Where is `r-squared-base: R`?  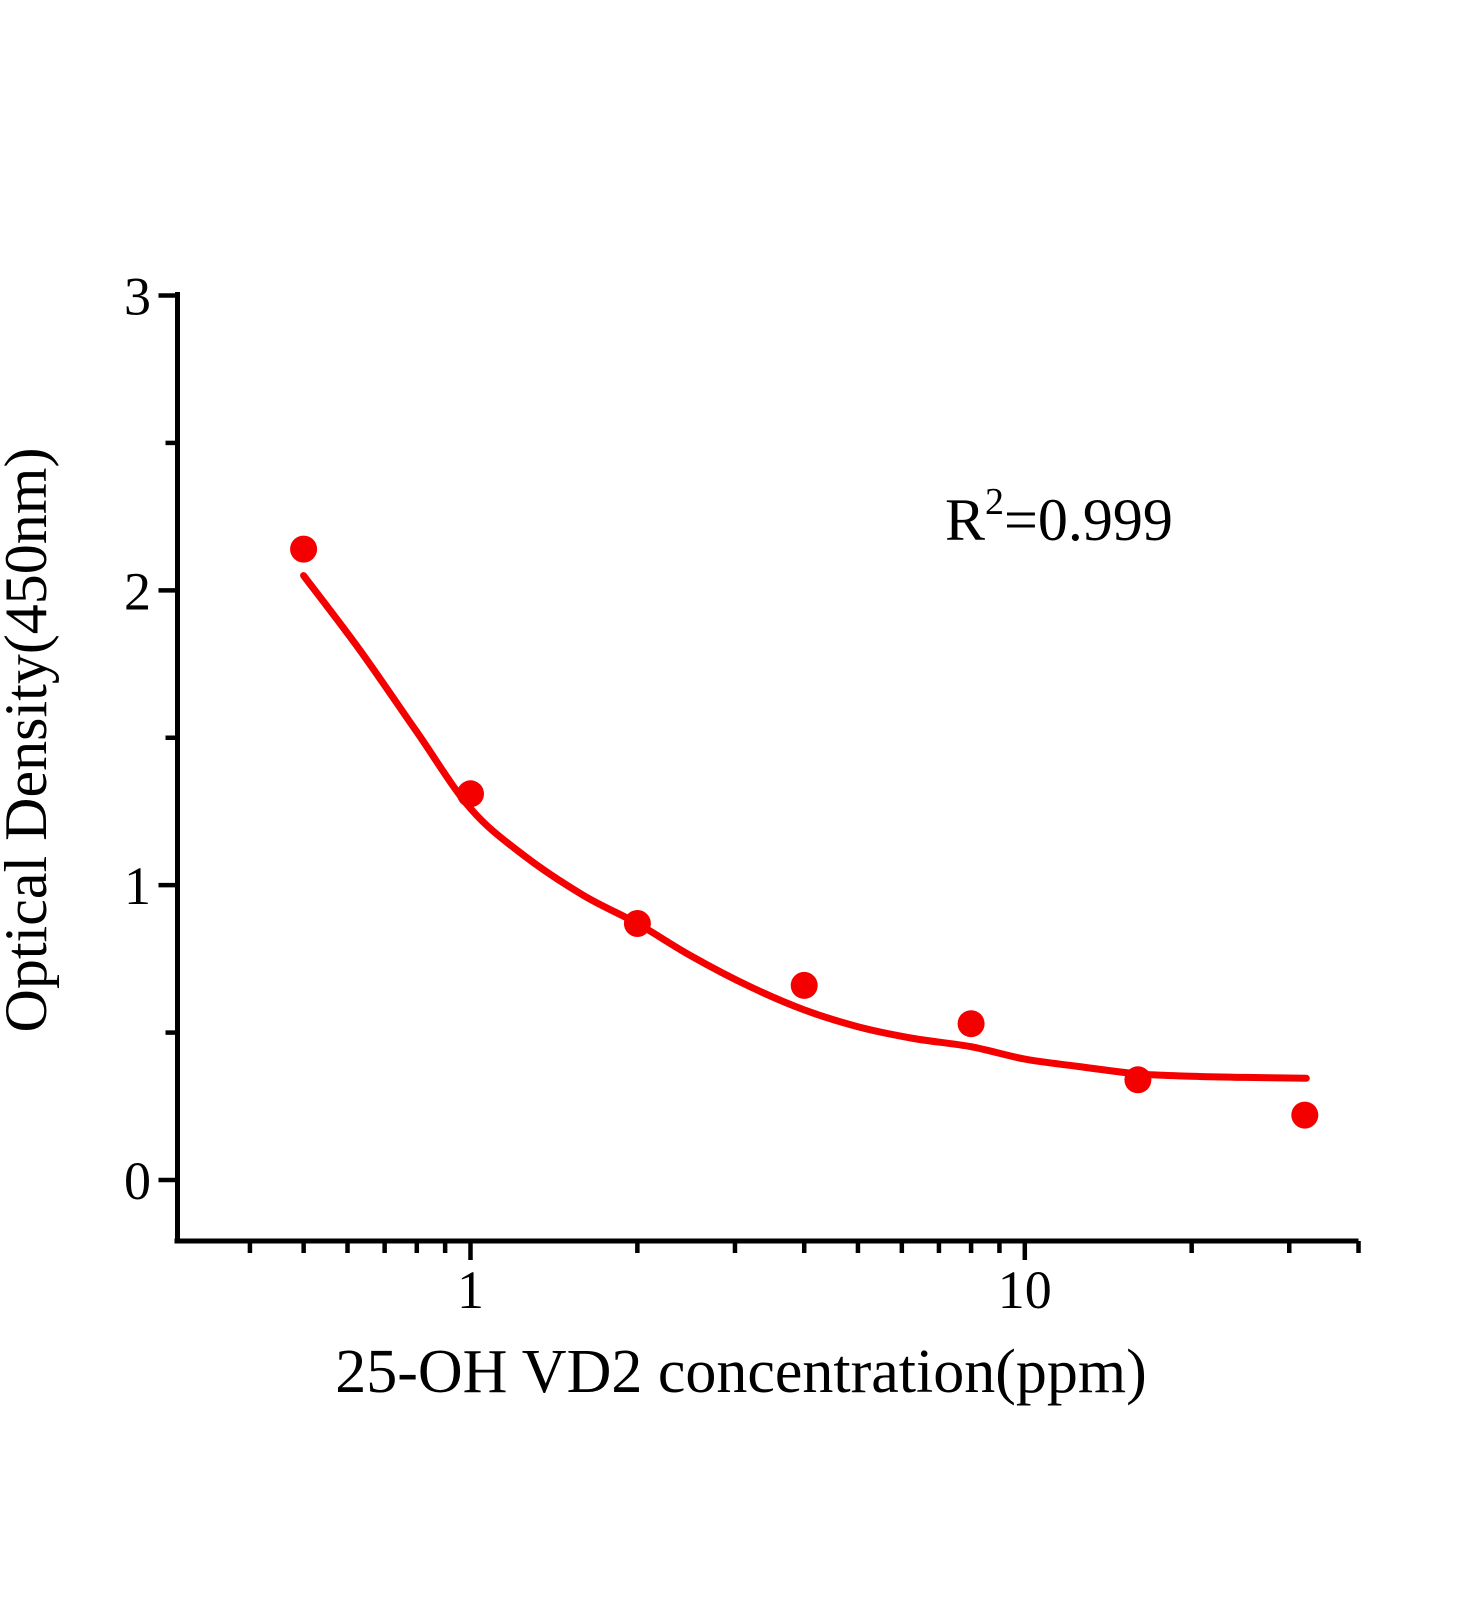 r-squared-base: R is located at coordinates (965, 520).